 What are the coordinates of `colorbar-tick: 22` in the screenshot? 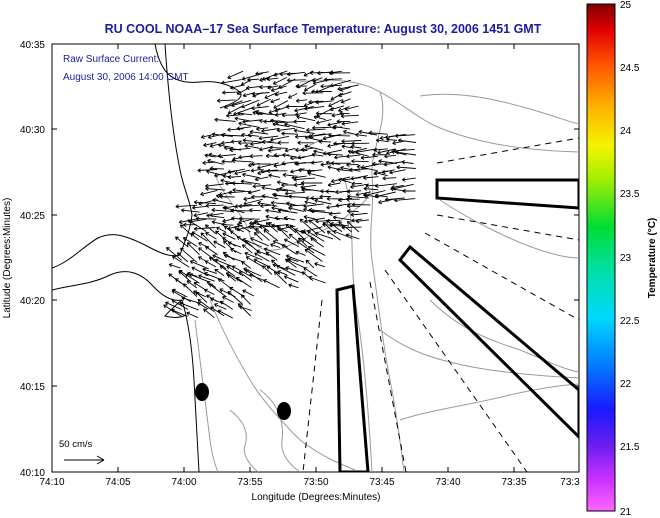 It's located at (626, 384).